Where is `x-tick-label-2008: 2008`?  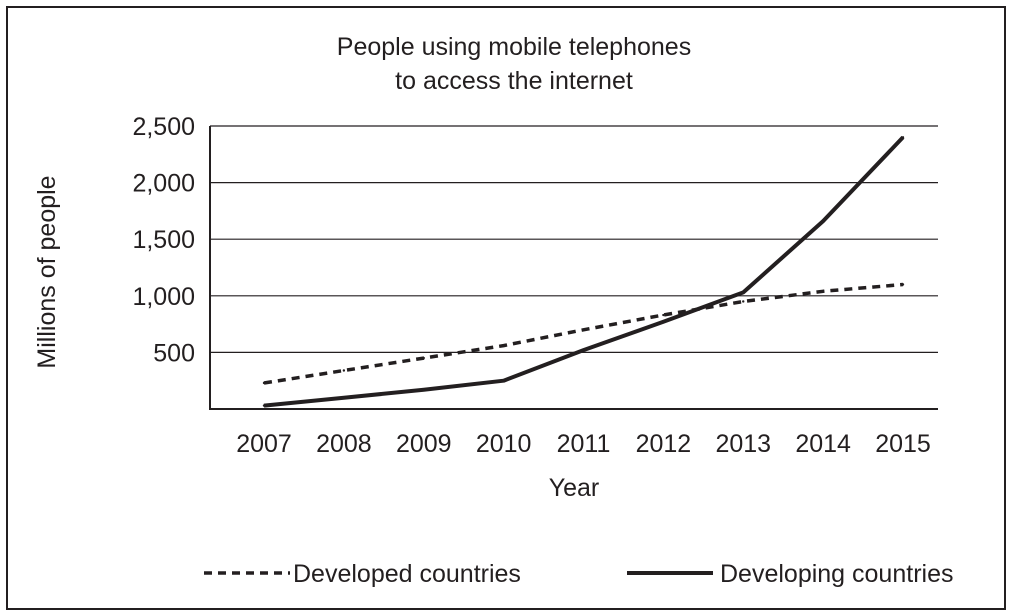 x-tick-label-2008: 2008 is located at coordinates (344, 444).